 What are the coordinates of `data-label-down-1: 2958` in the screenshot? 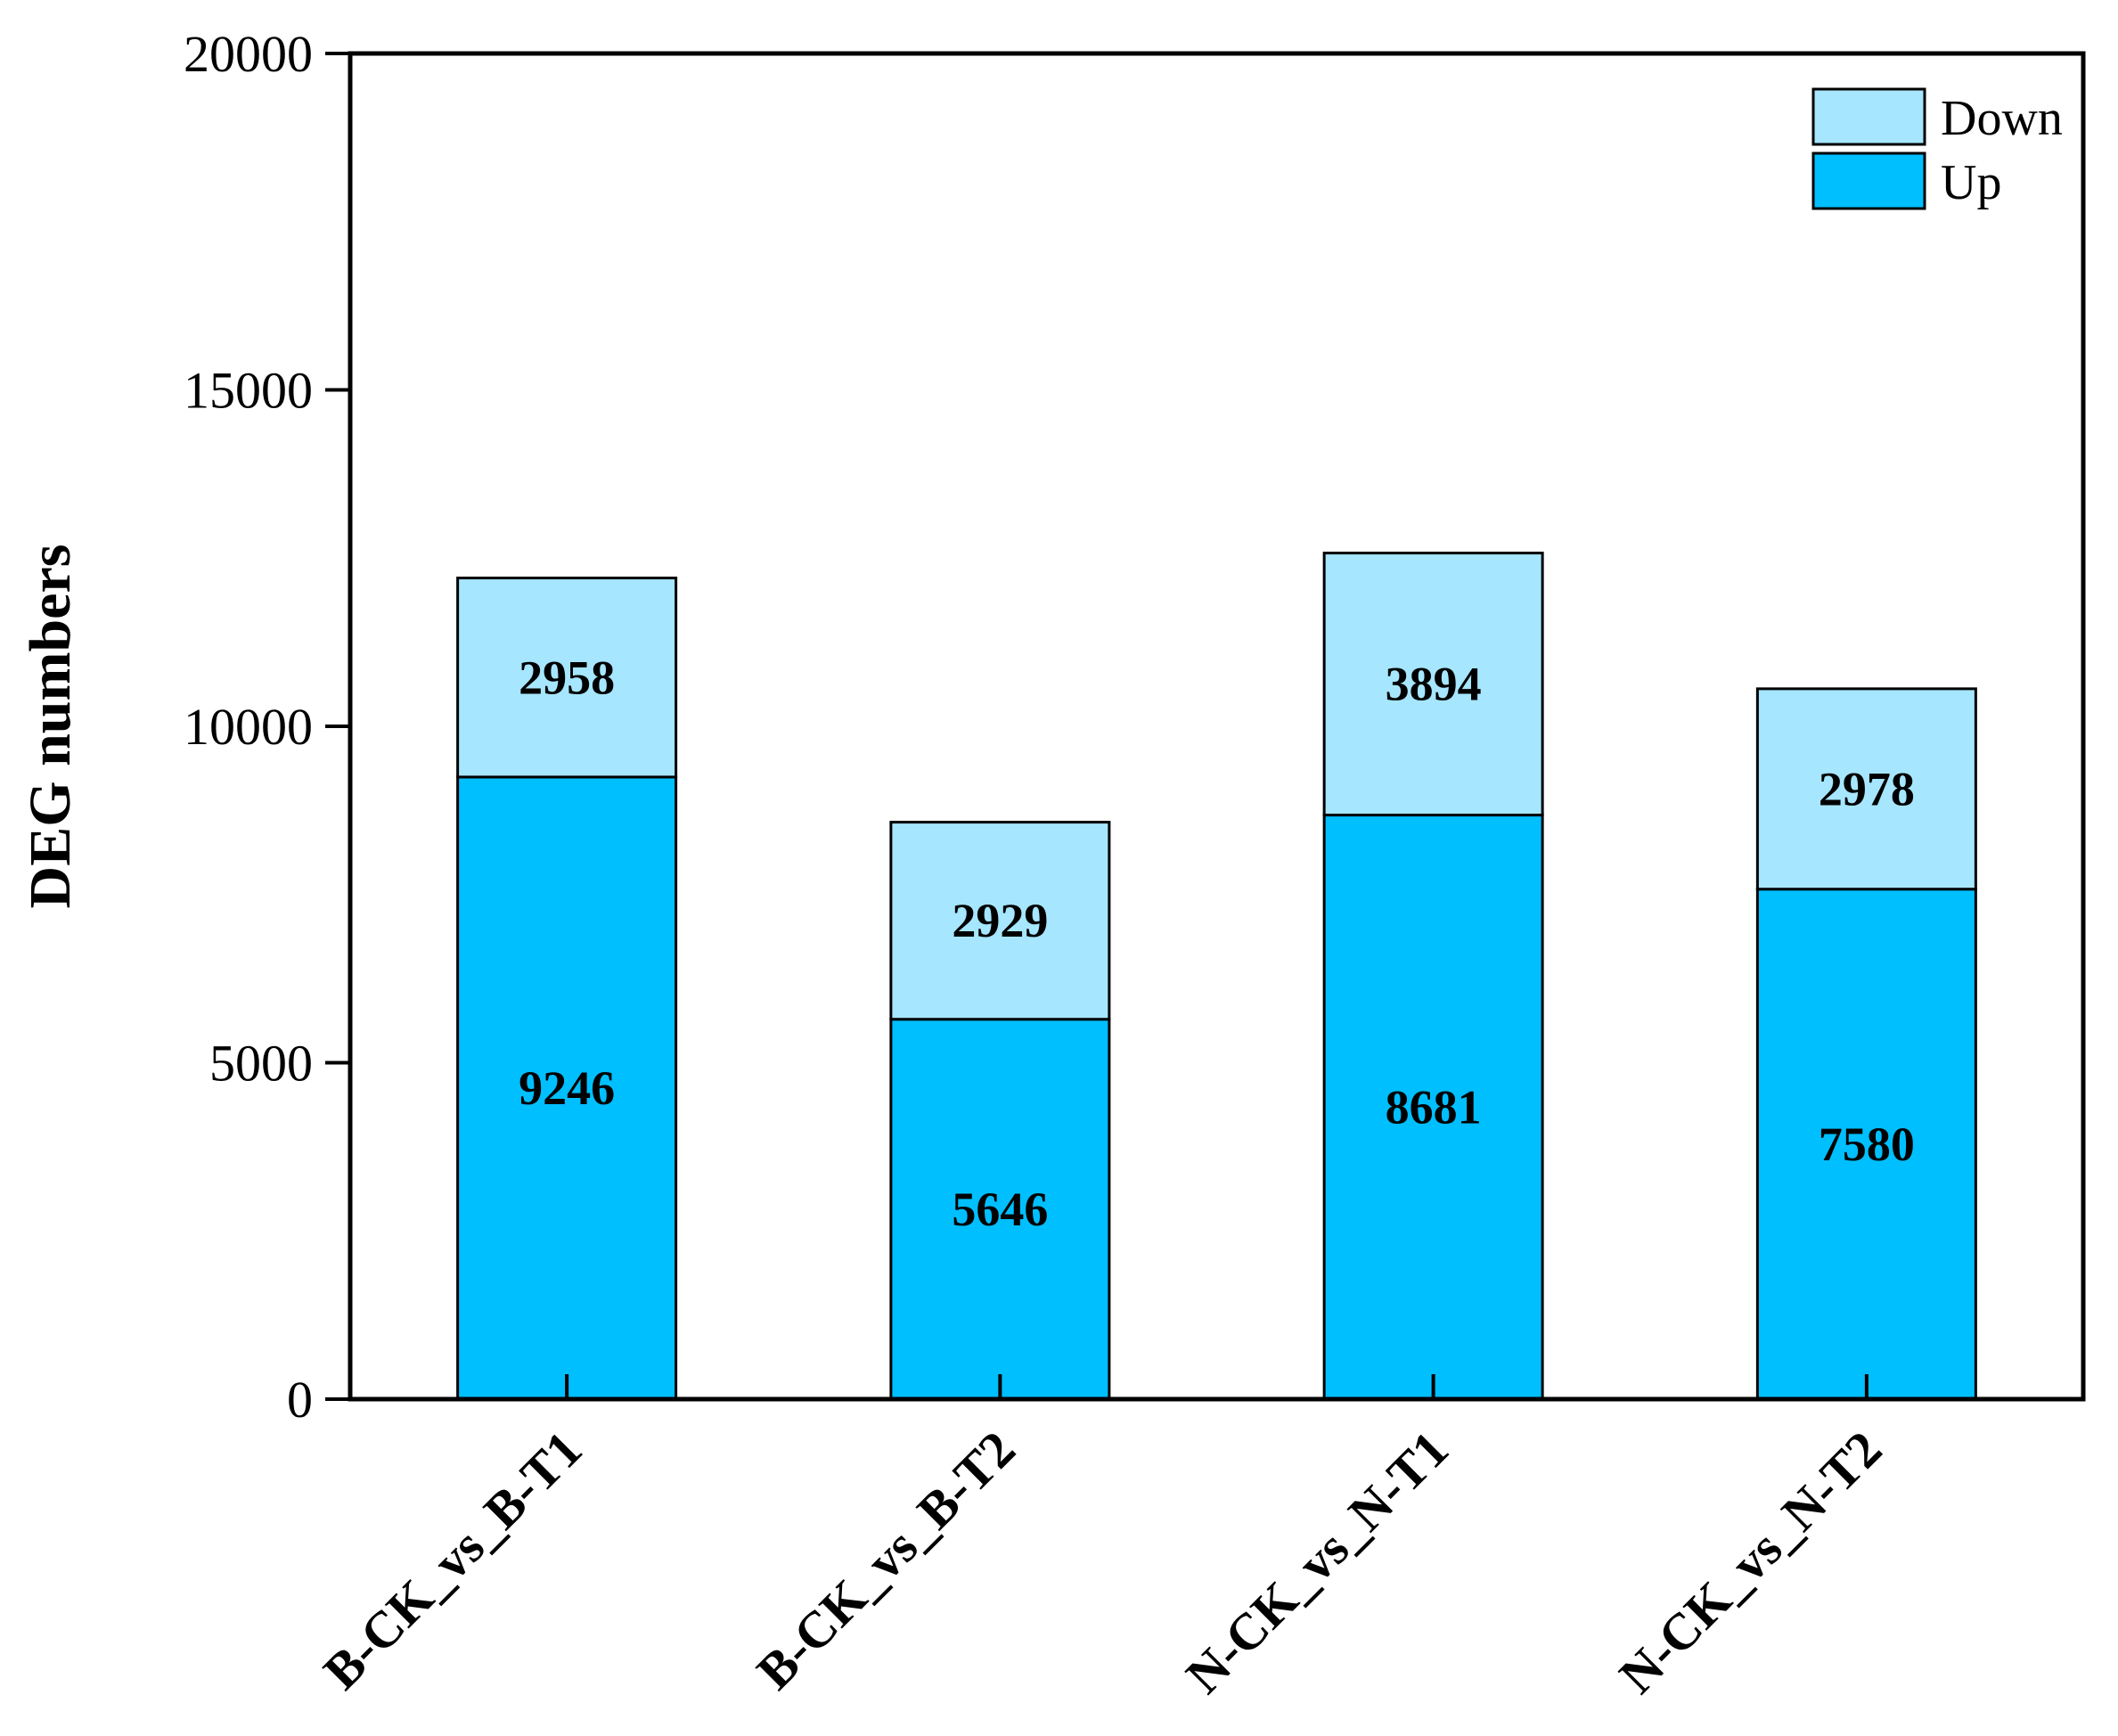 It's located at (567, 677).